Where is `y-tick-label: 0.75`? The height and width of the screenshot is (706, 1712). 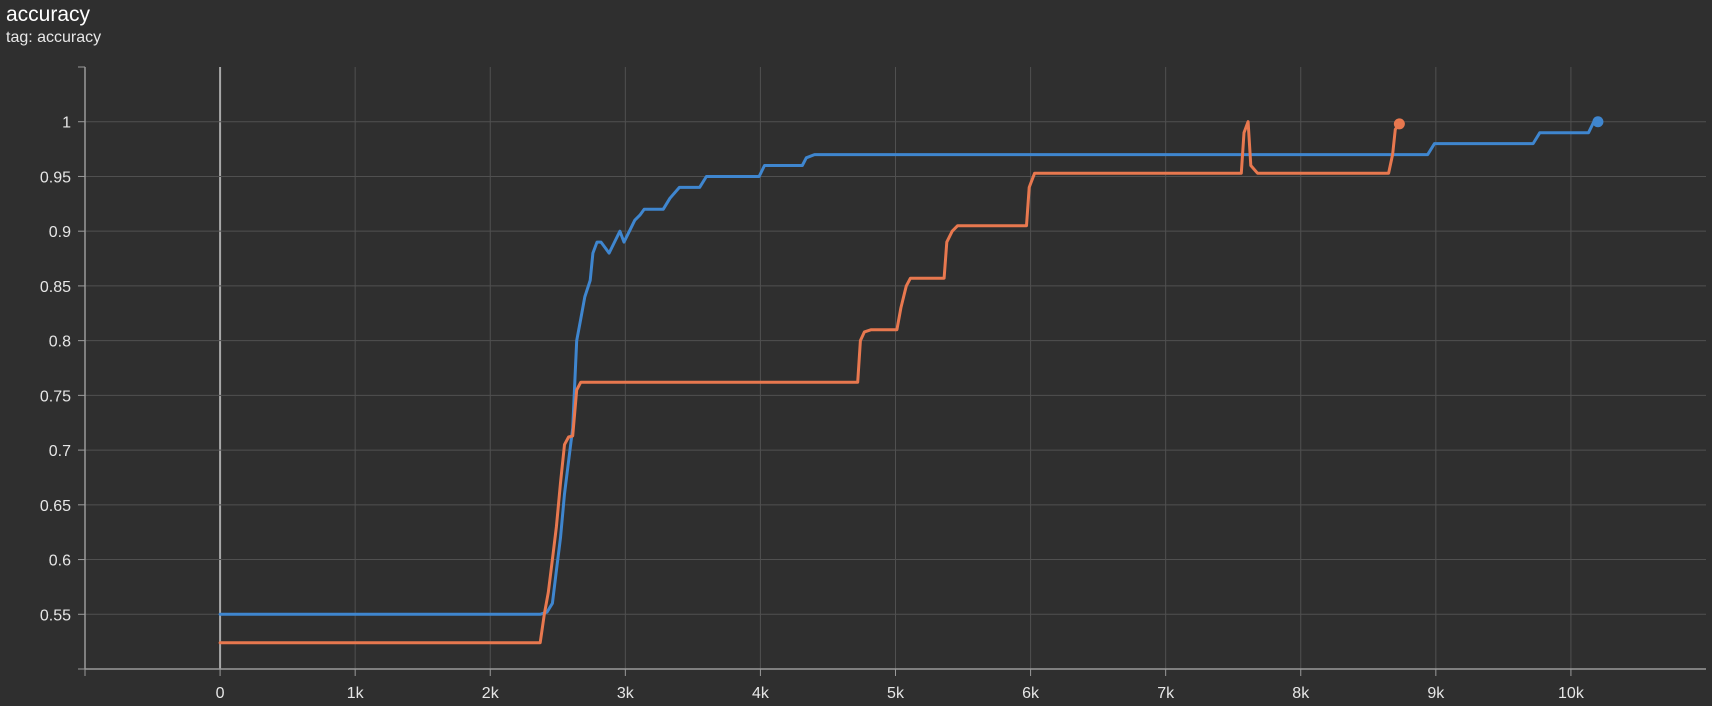
y-tick-label: 0.75 is located at coordinates (55, 396).